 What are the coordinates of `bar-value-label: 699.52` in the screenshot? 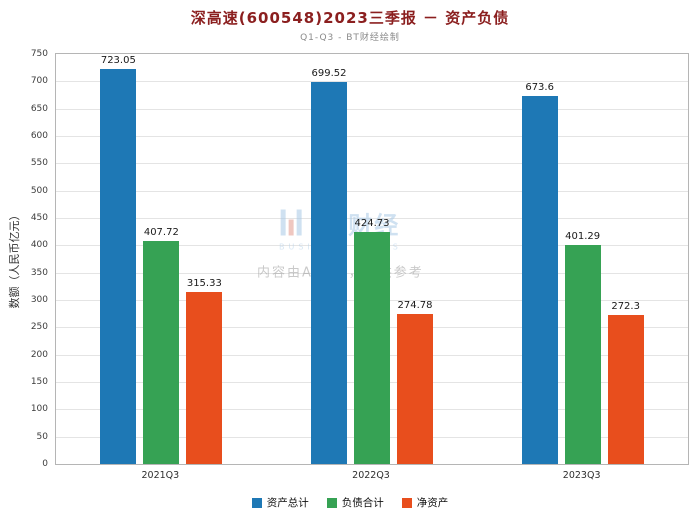 It's located at (329, 73).